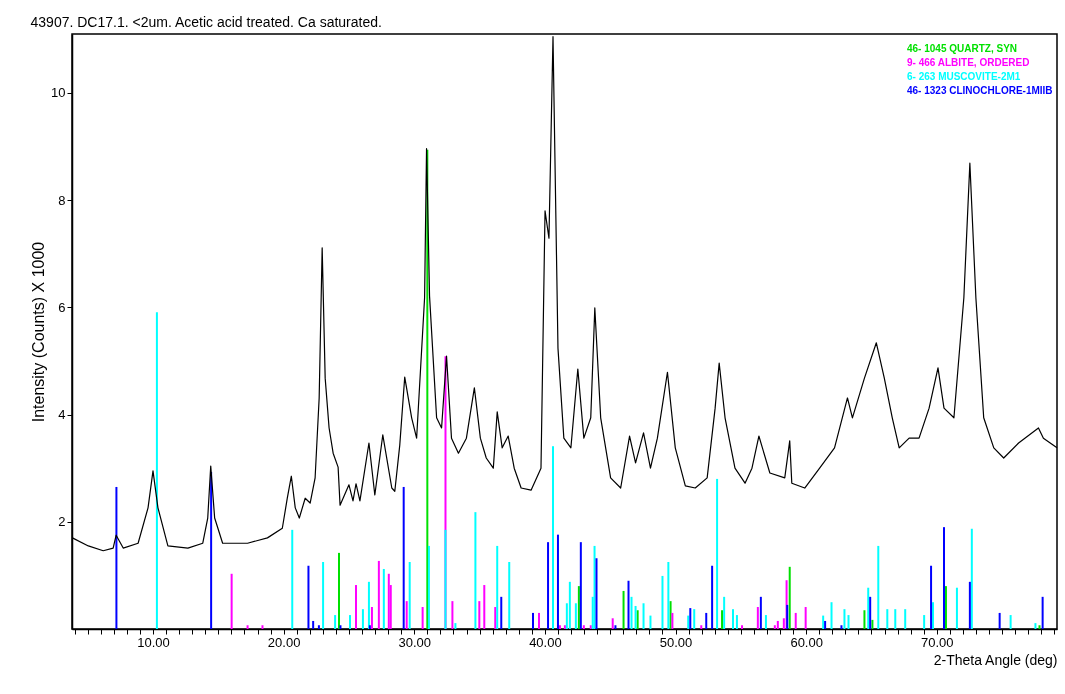 This screenshot has height=694, width=1065. Describe the element at coordinates (62, 522) in the screenshot. I see `y-tick-label: 2` at that location.